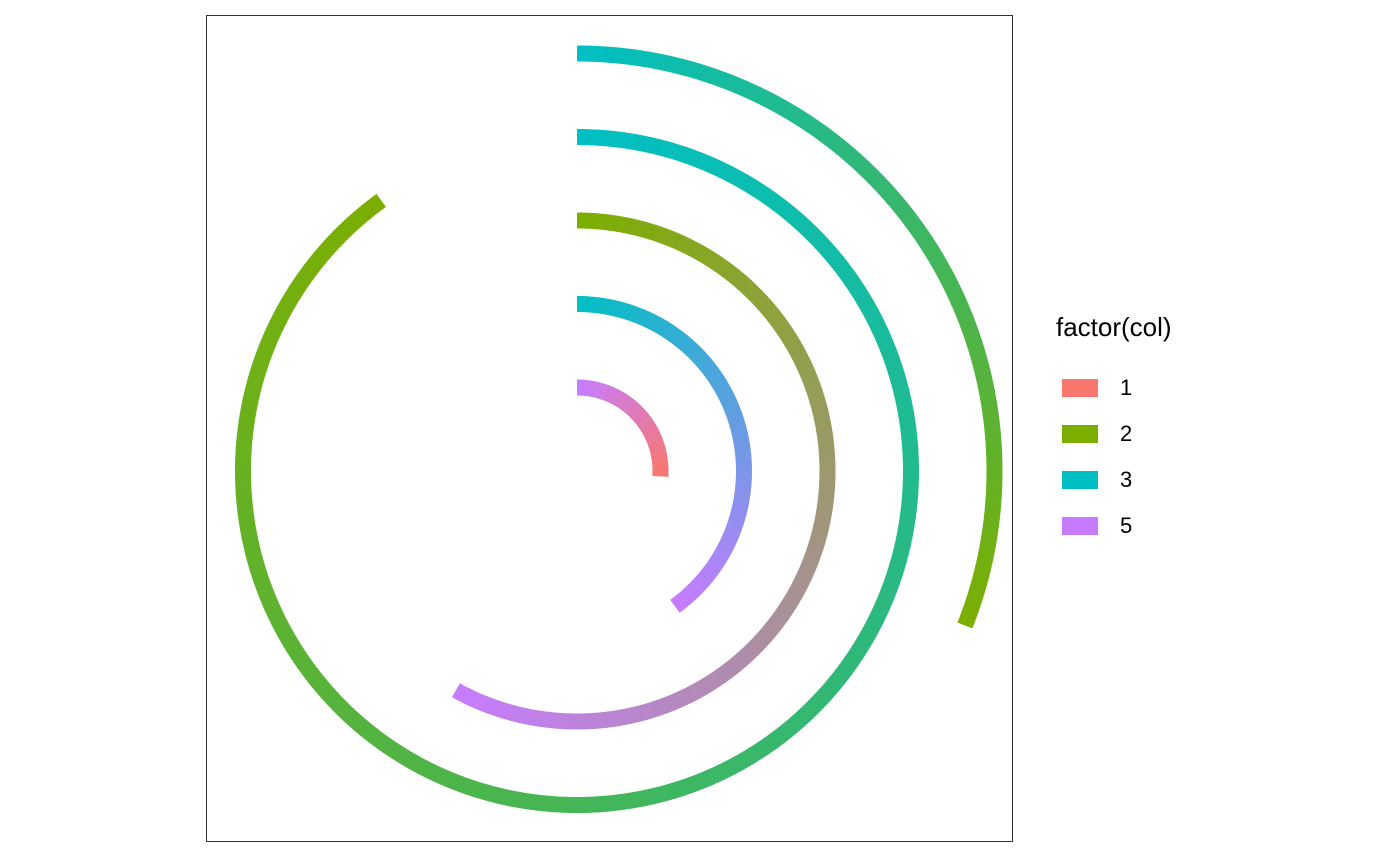  What do you see at coordinates (1126, 479) in the screenshot?
I see `legend-label-3: 3` at bounding box center [1126, 479].